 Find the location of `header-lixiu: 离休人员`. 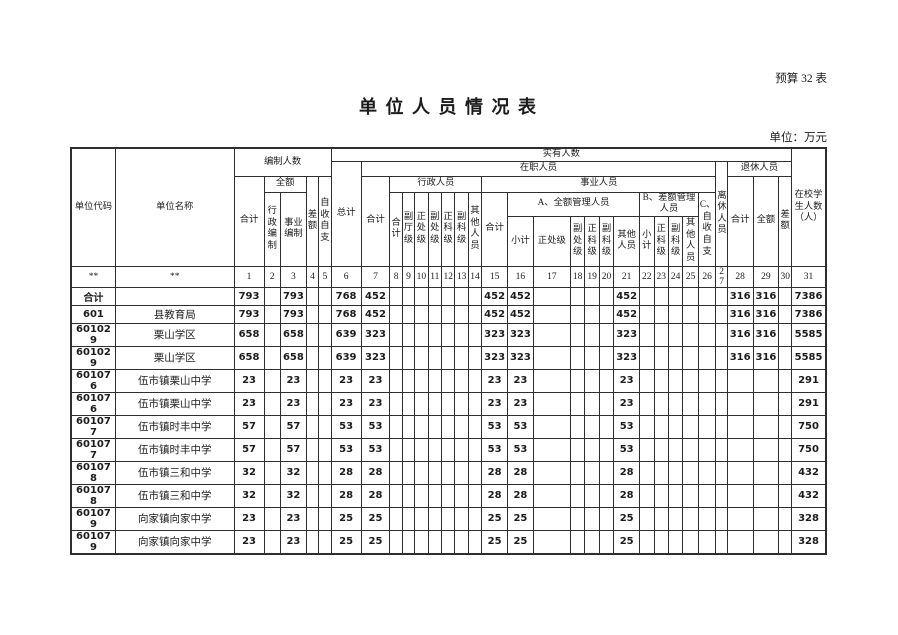

header-lixiu: 离休人员 is located at coordinates (721, 213).